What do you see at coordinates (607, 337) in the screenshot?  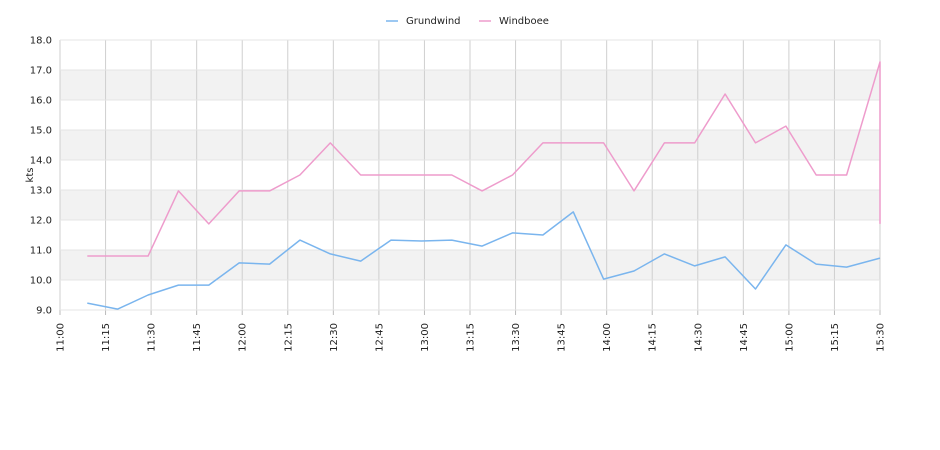 I see `x-tick-label: 14:00` at bounding box center [607, 337].